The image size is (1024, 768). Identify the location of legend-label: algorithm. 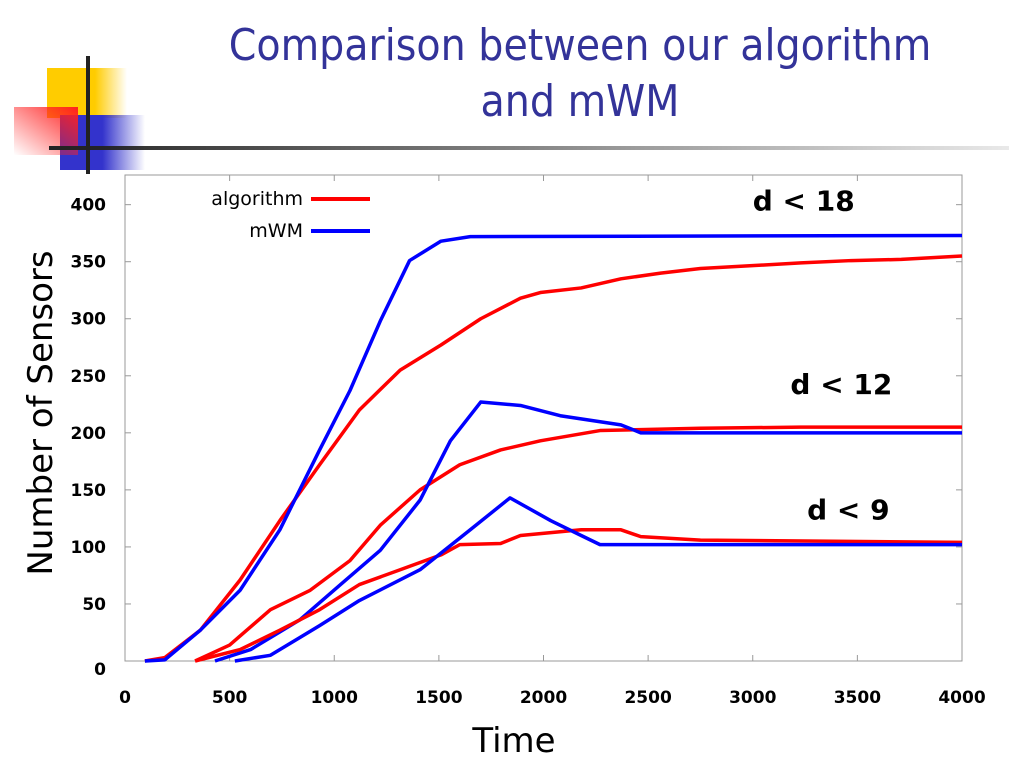
(257, 199).